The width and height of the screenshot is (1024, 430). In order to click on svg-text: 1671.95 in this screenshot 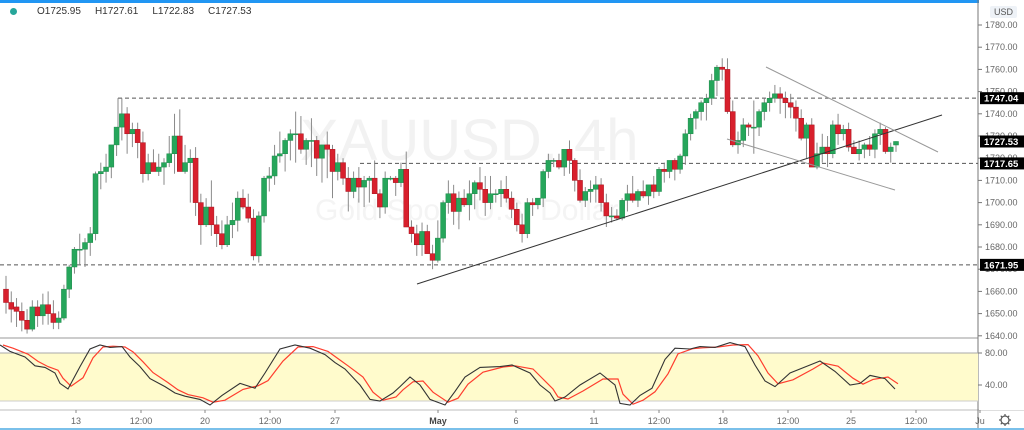, I will do `click(1001, 265)`.